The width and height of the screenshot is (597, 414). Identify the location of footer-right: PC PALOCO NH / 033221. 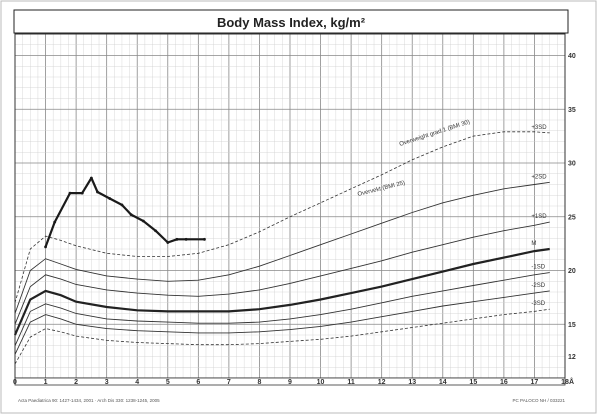
(539, 400).